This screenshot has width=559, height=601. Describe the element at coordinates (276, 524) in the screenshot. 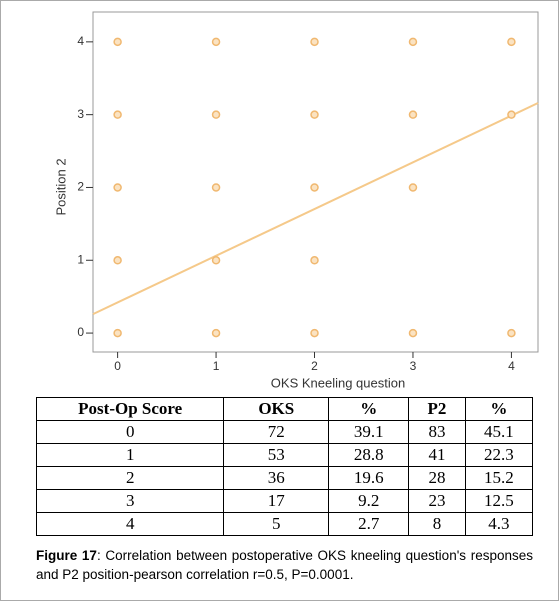

I see `table-cell: 5` at that location.